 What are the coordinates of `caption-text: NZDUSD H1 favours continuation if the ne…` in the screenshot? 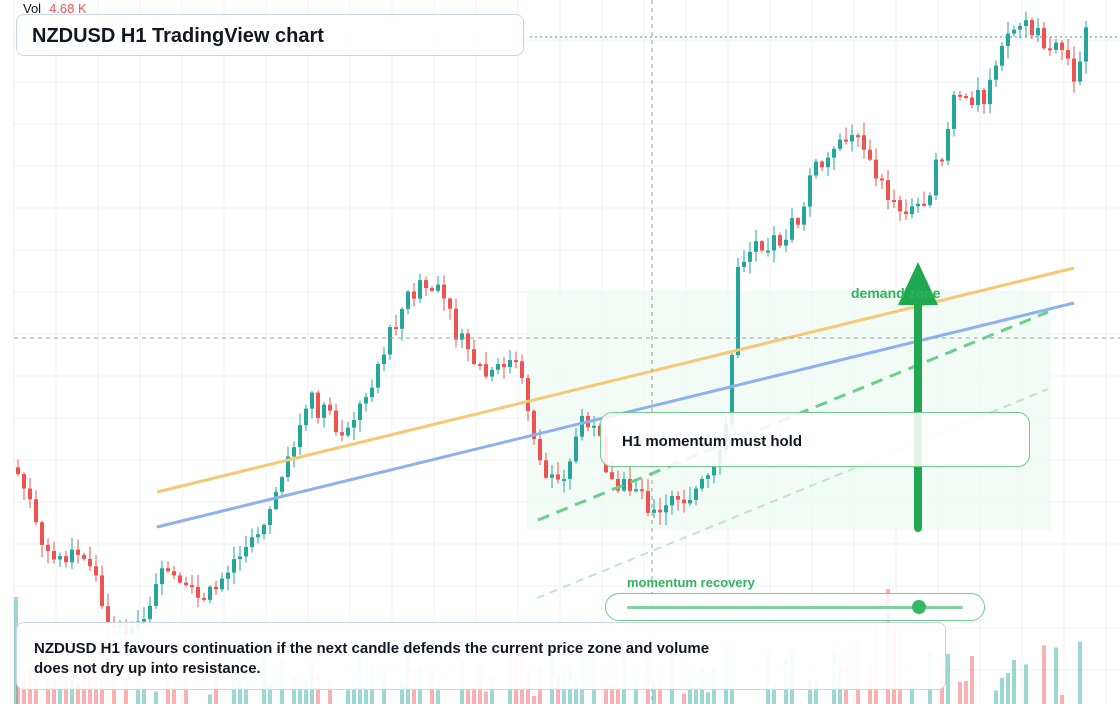 It's located at (372, 658).